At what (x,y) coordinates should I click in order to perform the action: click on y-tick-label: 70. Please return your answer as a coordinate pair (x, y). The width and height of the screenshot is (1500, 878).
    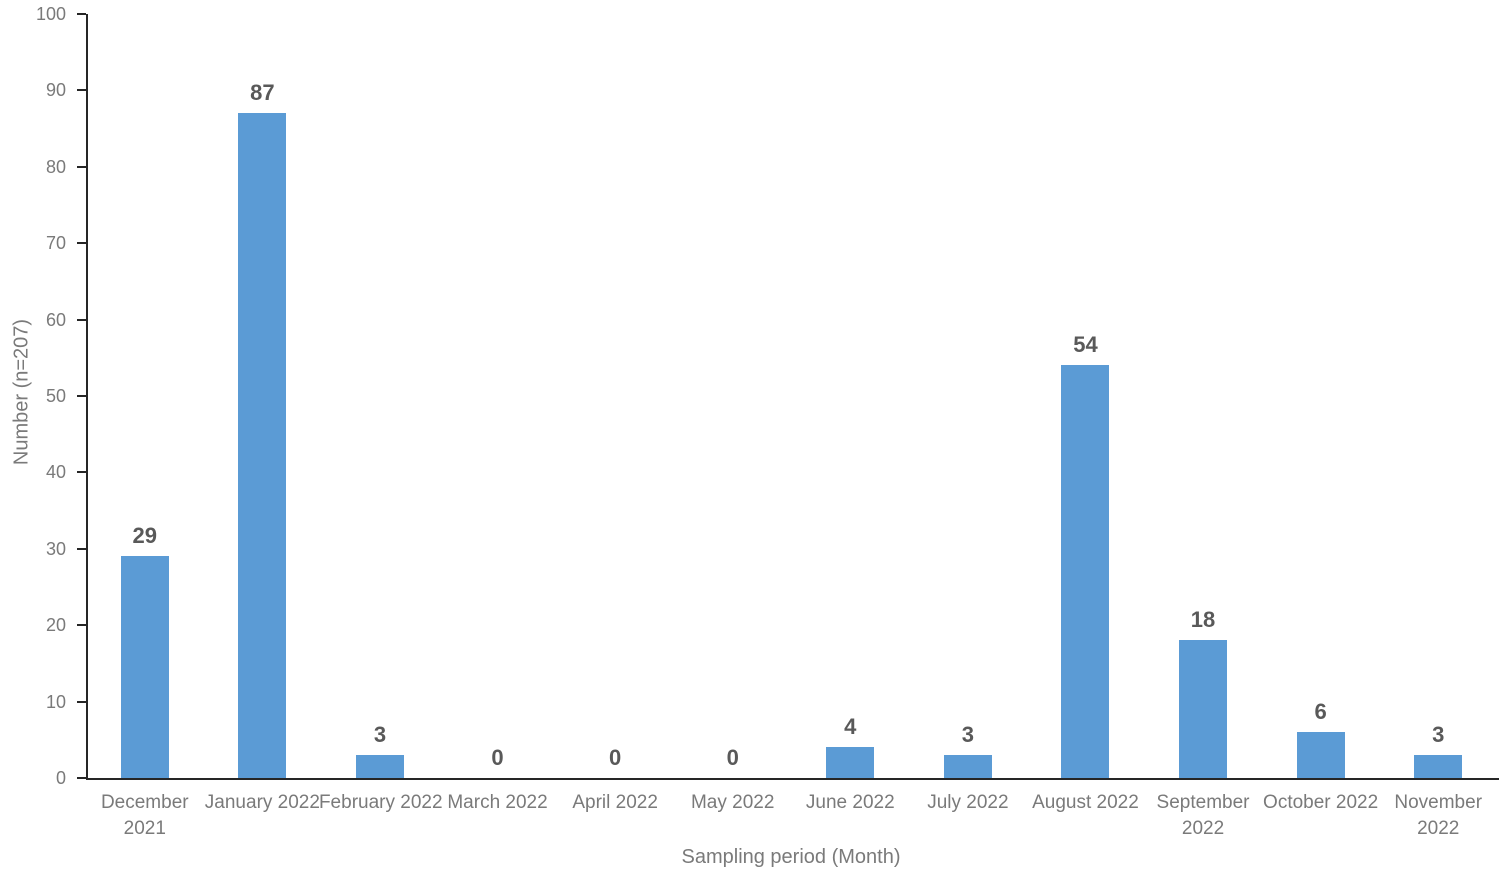
    Looking at the image, I should click on (55, 243).